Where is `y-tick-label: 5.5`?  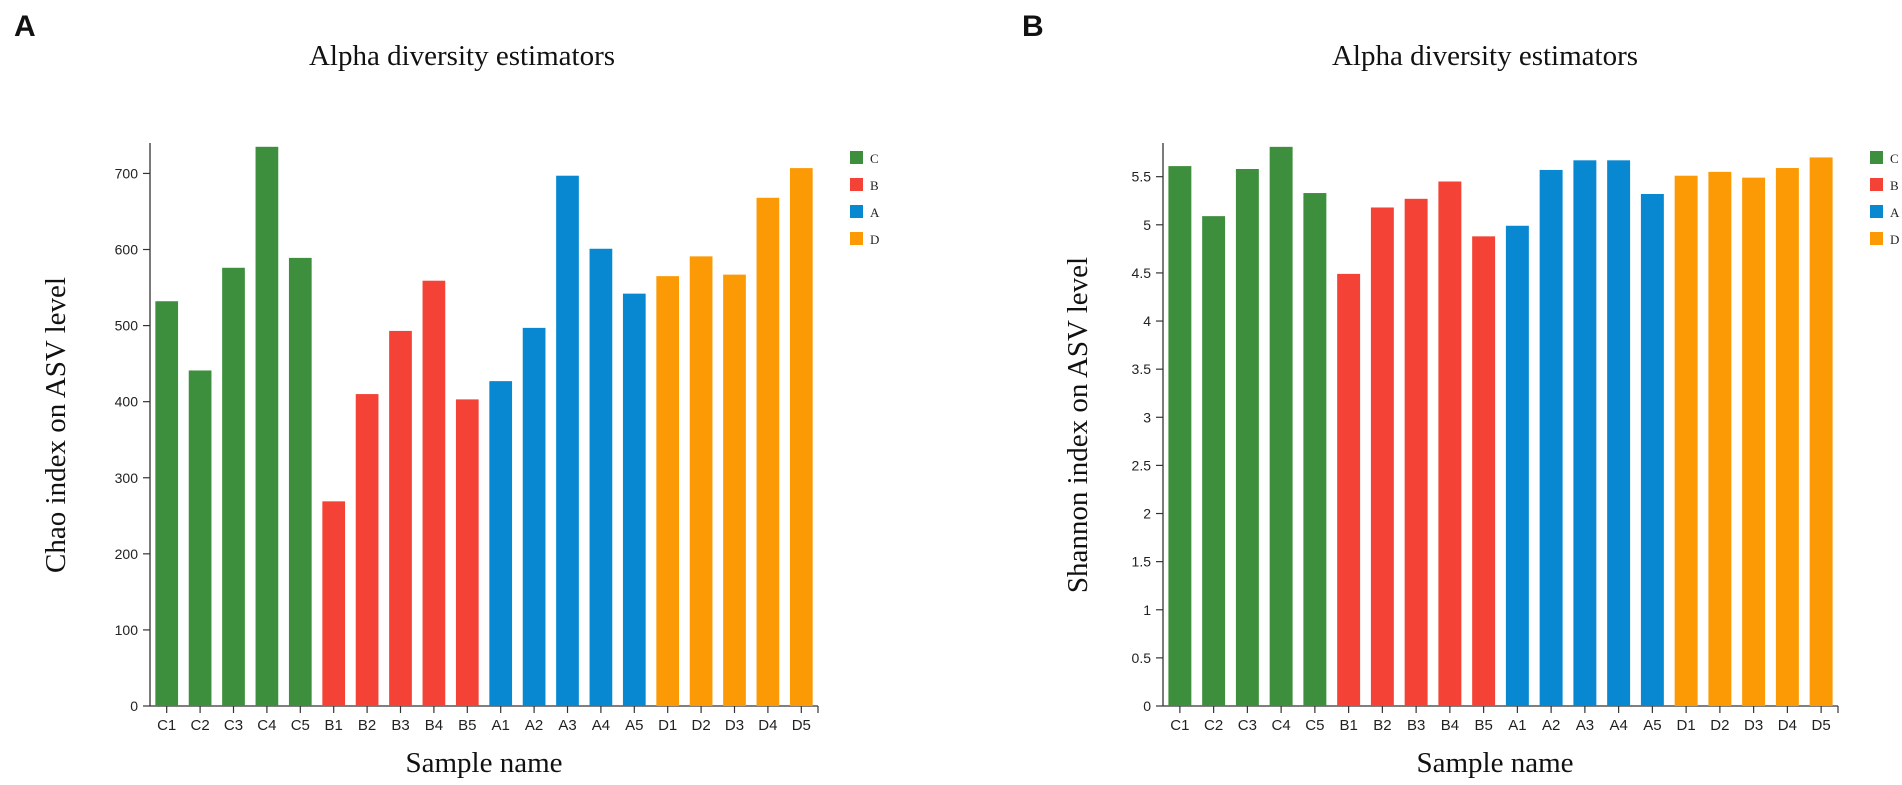 y-tick-label: 5.5 is located at coordinates (1142, 177).